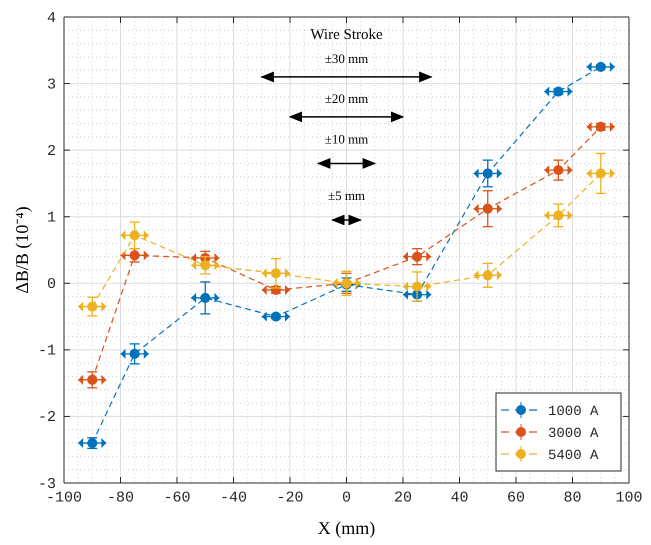 Image resolution: width=651 pixels, height=545 pixels. Describe the element at coordinates (120, 498) in the screenshot. I see `x-tick-label: -80` at that location.